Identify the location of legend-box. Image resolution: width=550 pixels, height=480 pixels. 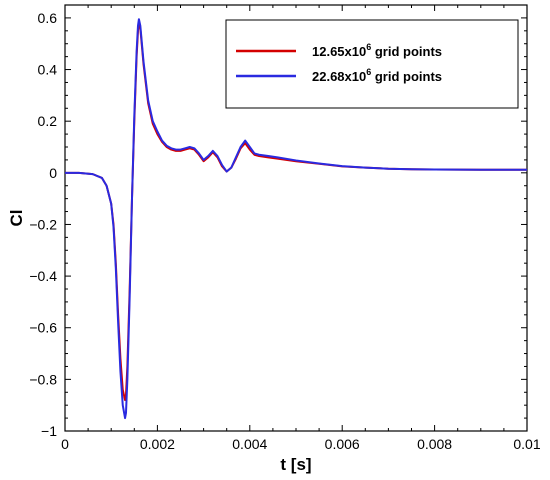
(372, 64).